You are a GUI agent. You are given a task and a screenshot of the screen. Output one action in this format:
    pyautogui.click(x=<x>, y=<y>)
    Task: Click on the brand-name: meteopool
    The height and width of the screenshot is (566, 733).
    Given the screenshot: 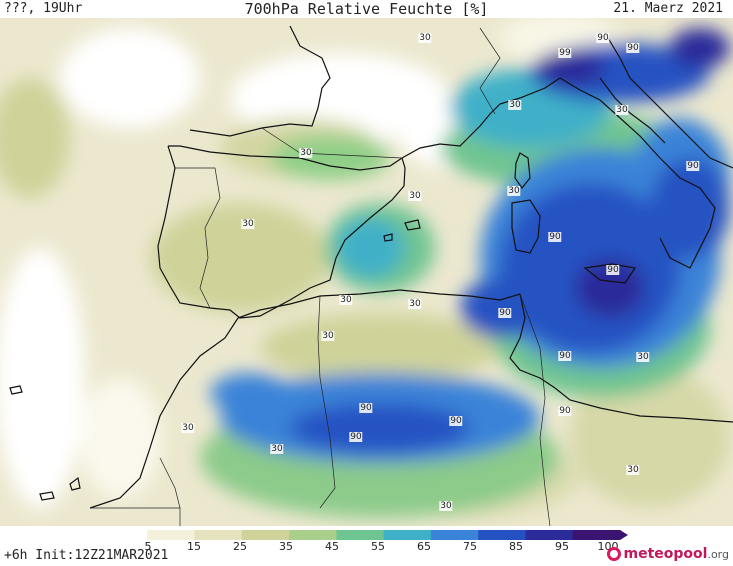 What is the action you would take?
    pyautogui.click(x=665, y=554)
    